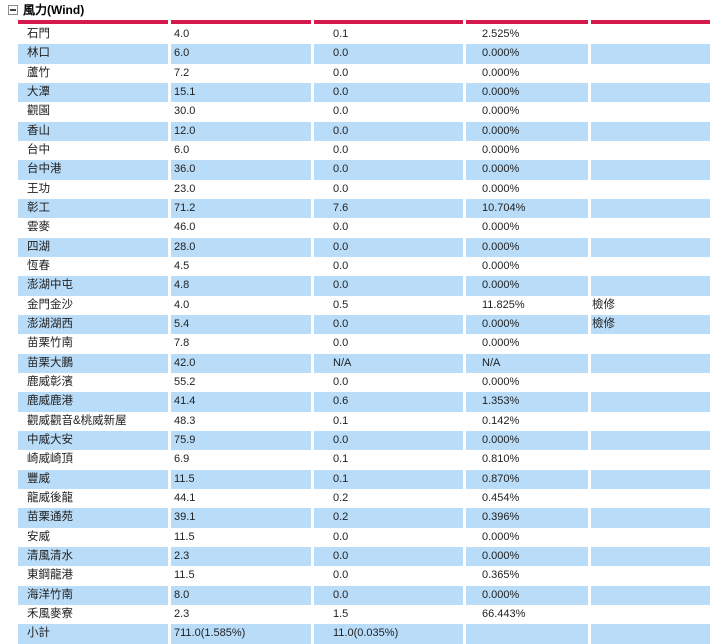  What do you see at coordinates (241, 170) in the screenshot?
I see `capacity-cell: 36.0` at bounding box center [241, 170].